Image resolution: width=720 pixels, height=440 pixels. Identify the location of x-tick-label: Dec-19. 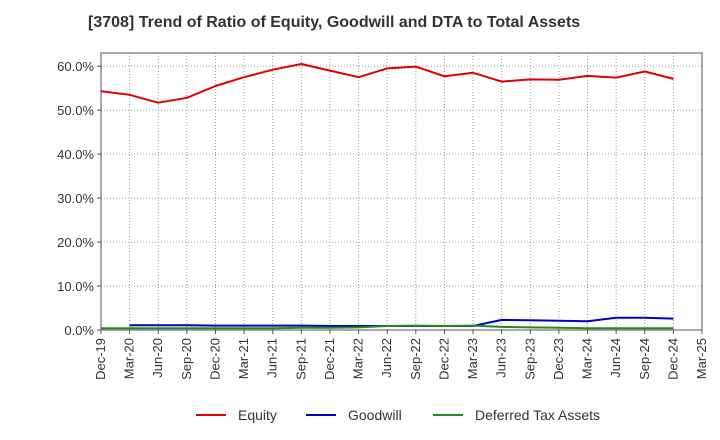
(100, 359).